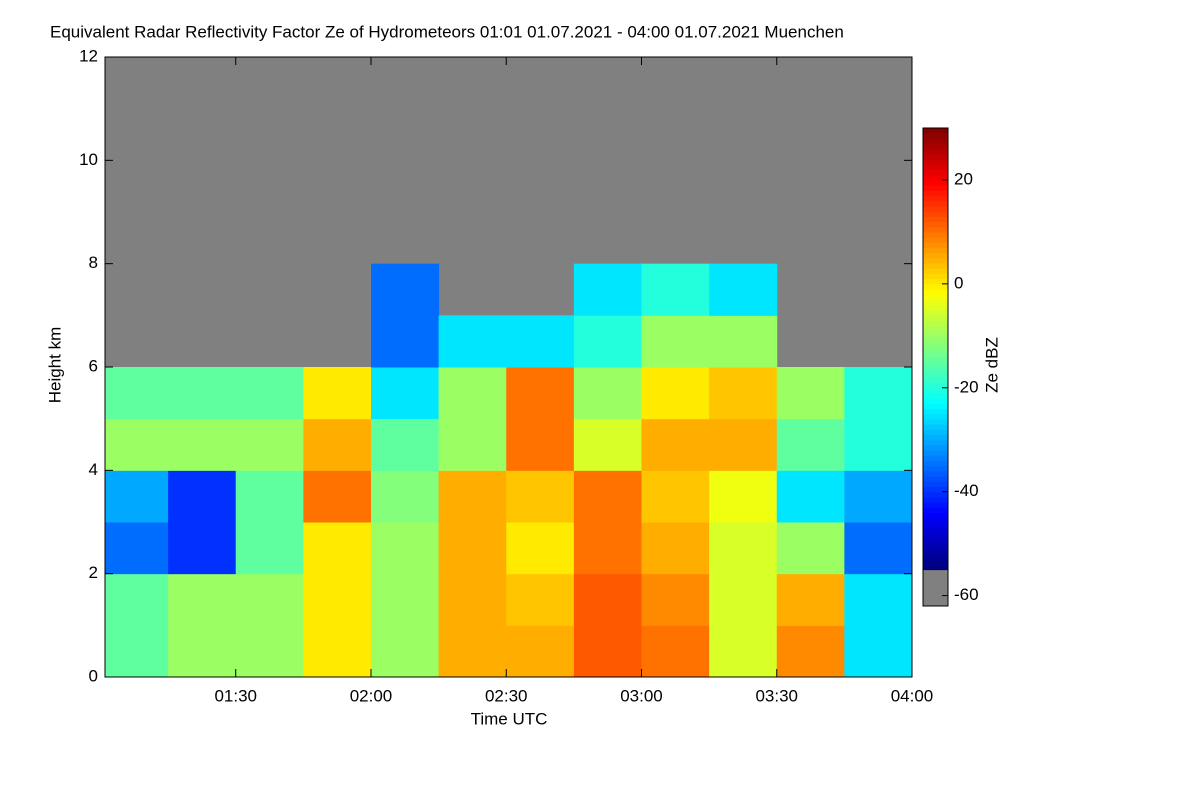 The width and height of the screenshot is (1200, 805). What do you see at coordinates (641, 695) in the screenshot?
I see `x-tick-label: 03:00` at bounding box center [641, 695].